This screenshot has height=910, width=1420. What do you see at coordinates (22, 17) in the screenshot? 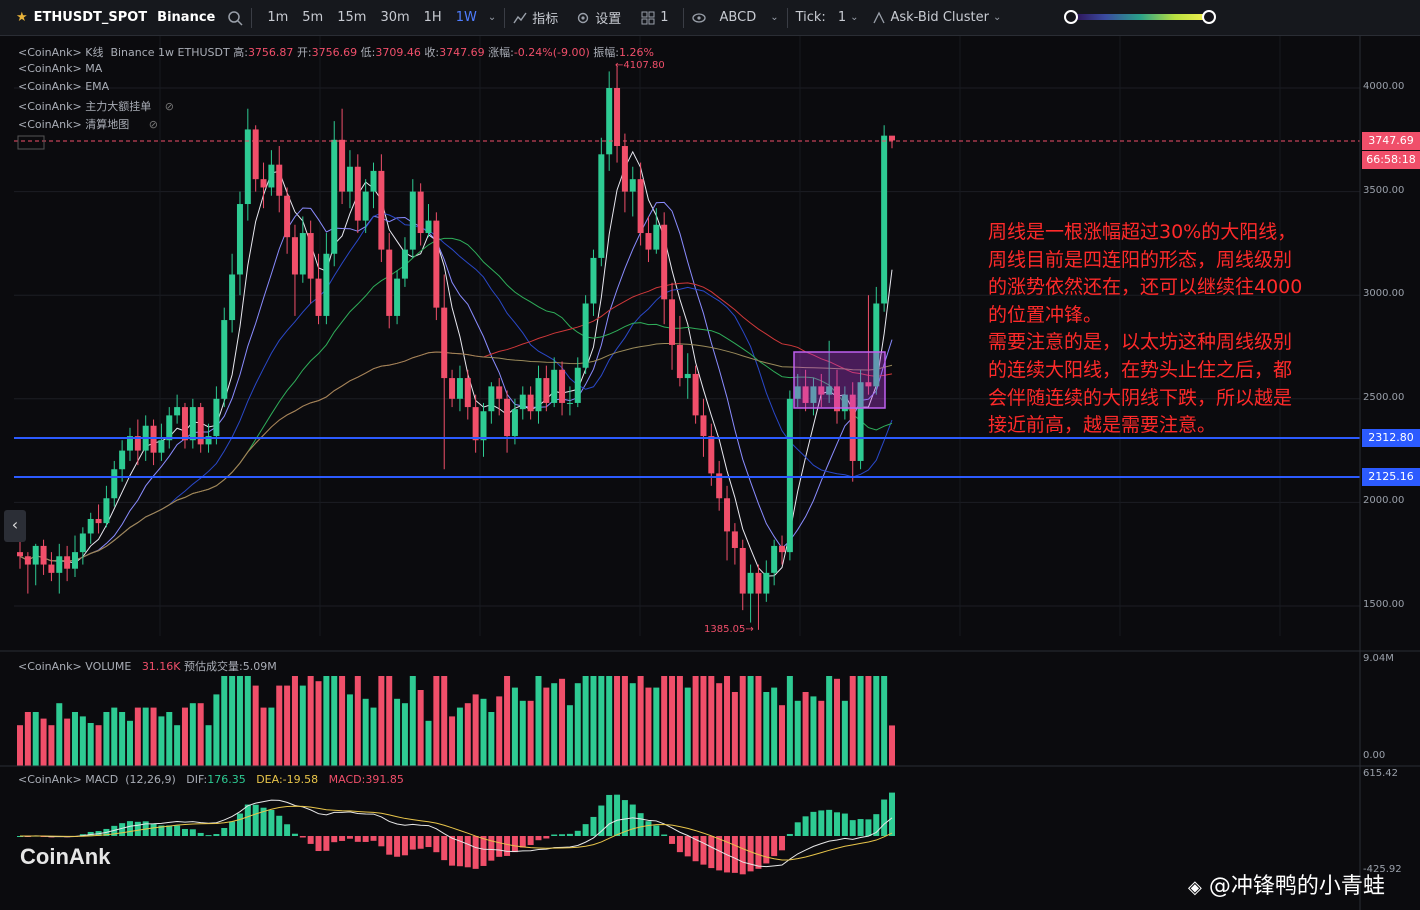
I see `favorite-star-icon: ★` at bounding box center [22, 17].